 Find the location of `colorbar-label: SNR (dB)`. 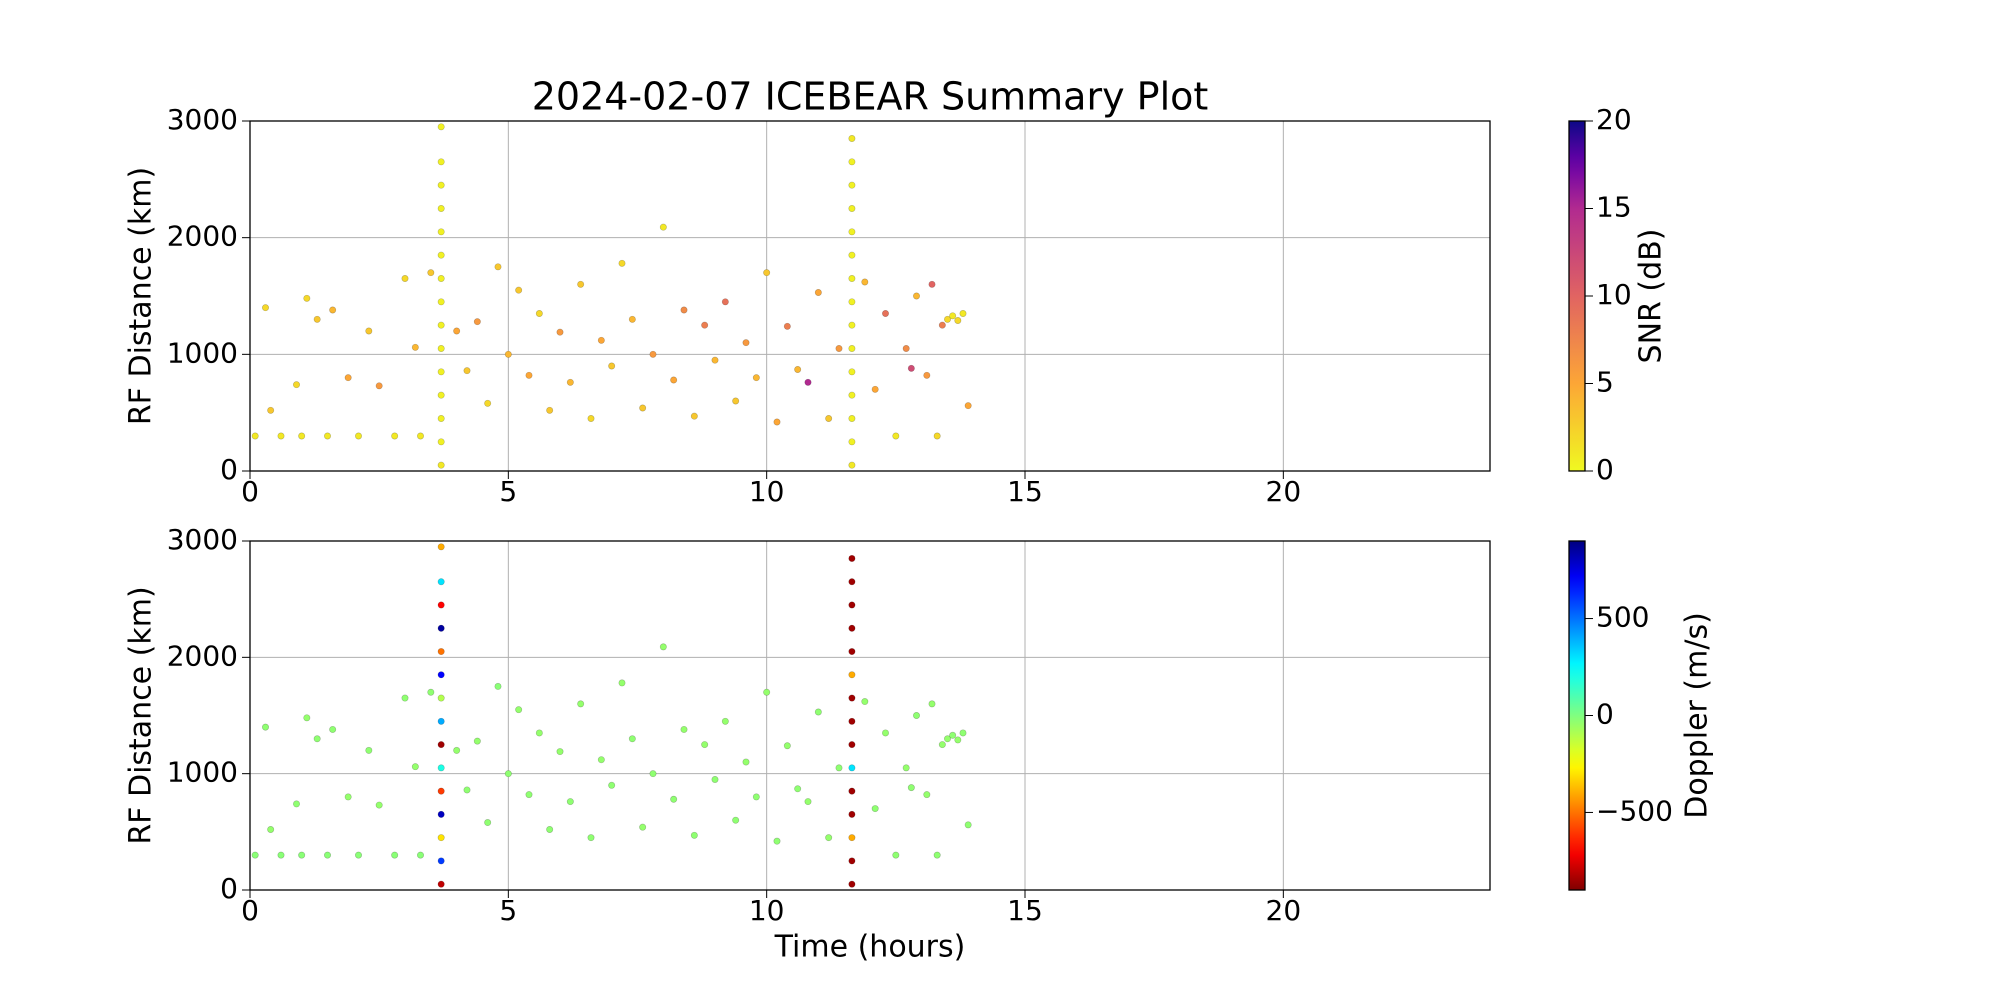

colorbar-label: SNR (dB) is located at coordinates (1651, 296).